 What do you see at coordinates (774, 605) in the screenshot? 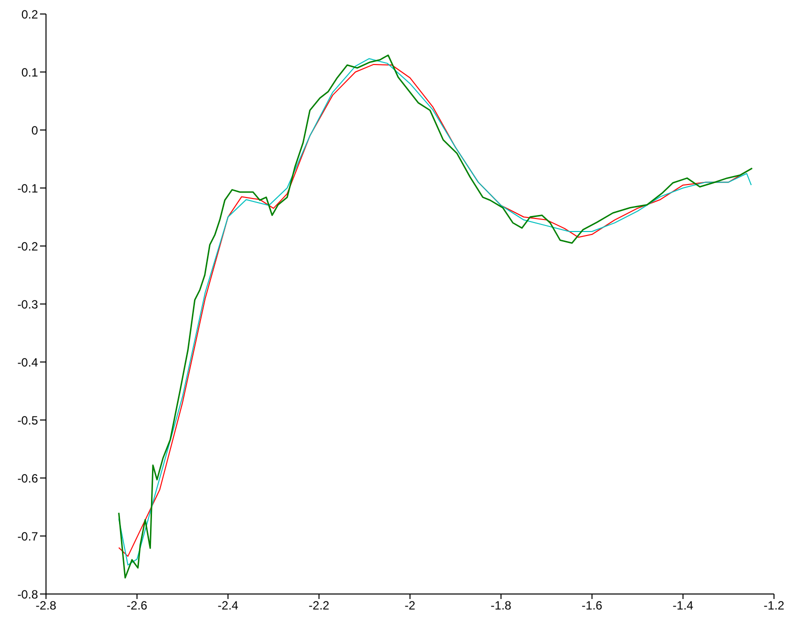
I see `x-tick-label: -1.2` at bounding box center [774, 605].